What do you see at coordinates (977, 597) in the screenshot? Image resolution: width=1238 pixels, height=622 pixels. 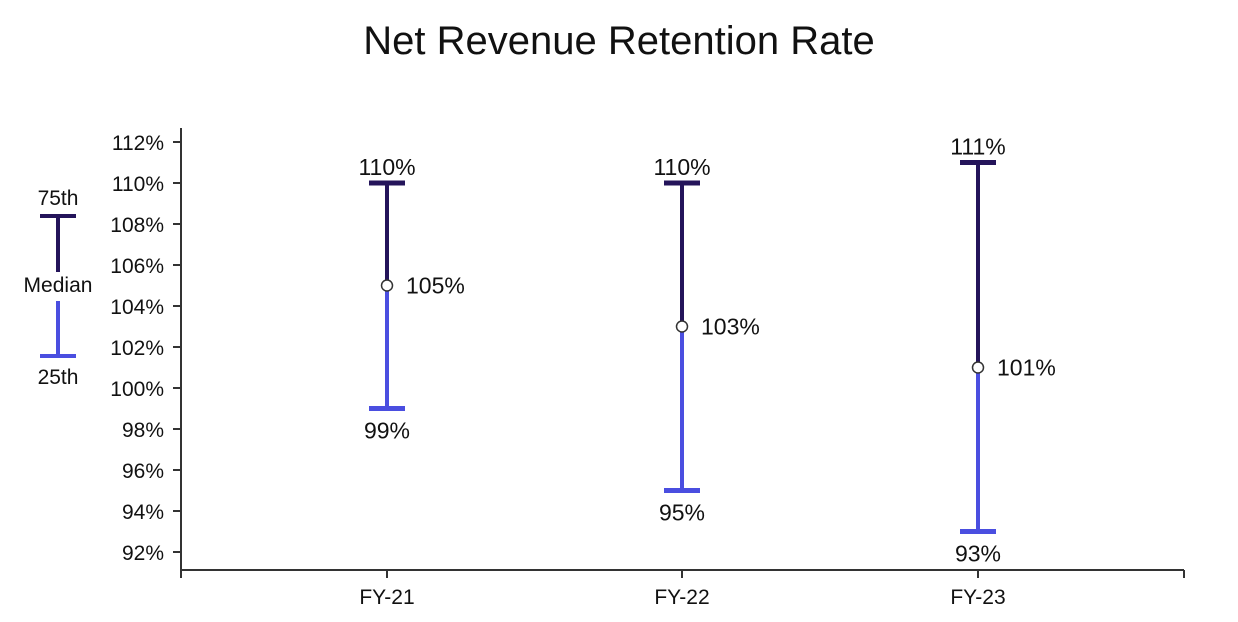 I see `x-tick-label: FY-23` at bounding box center [977, 597].